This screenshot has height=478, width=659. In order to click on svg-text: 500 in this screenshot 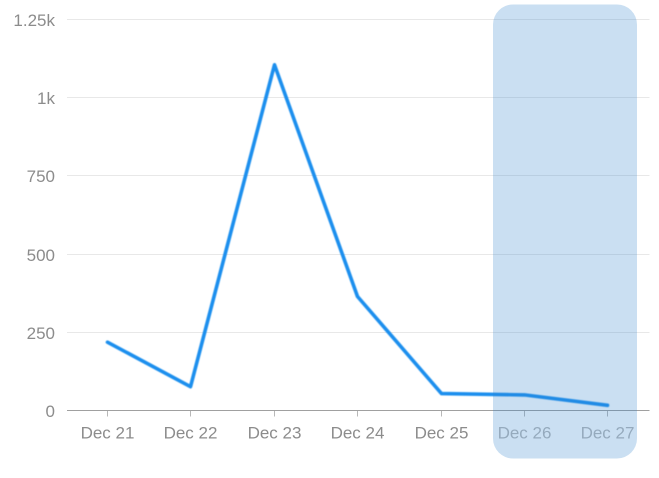, I will do `click(41, 255)`.